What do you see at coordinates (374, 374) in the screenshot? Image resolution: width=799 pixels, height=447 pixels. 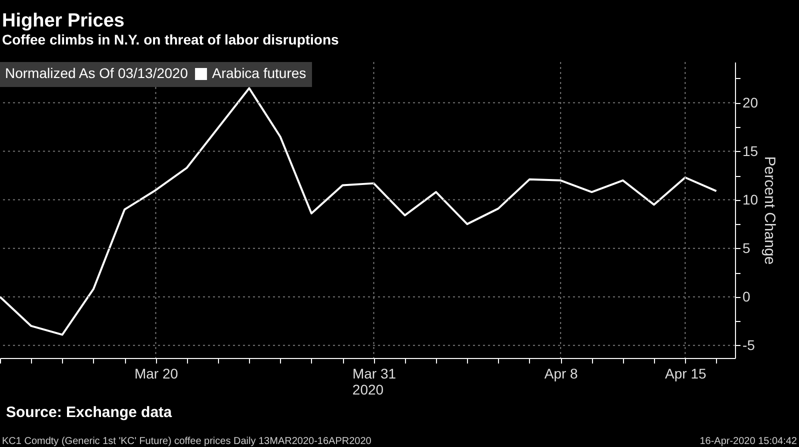 I see `x-tick-label: Mar 31` at bounding box center [374, 374].